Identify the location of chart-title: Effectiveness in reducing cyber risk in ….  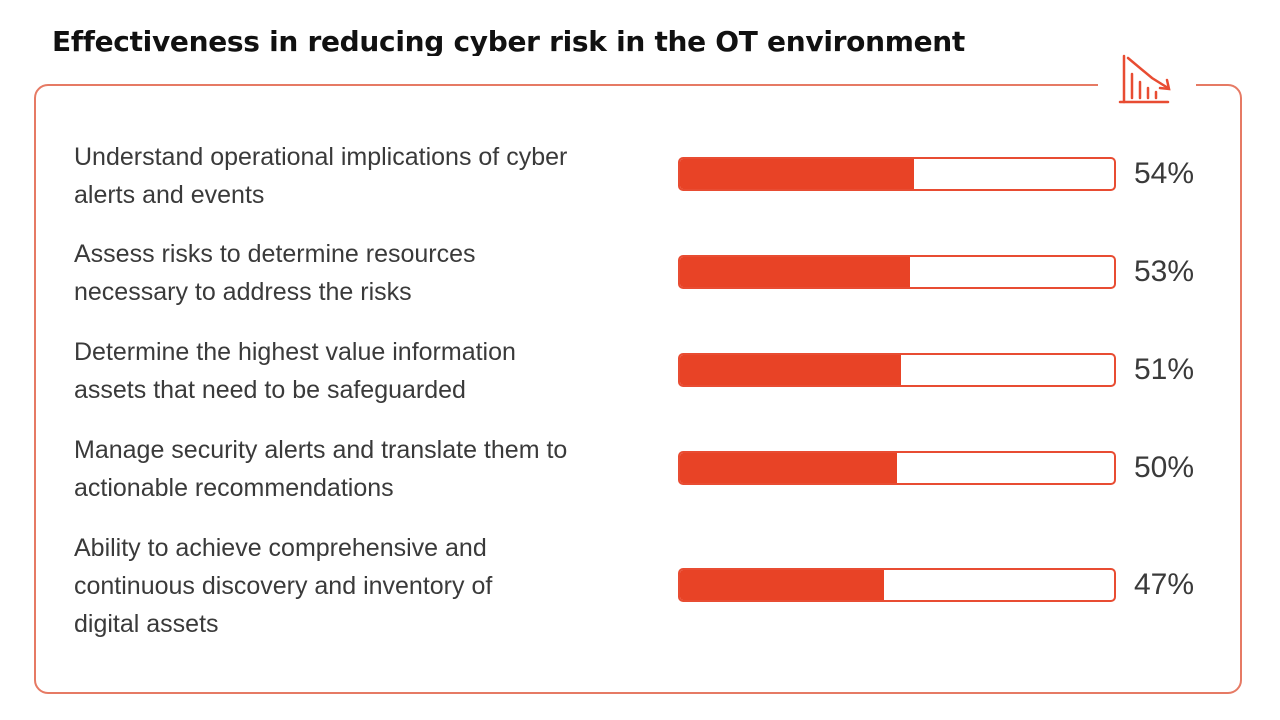
(508, 40).